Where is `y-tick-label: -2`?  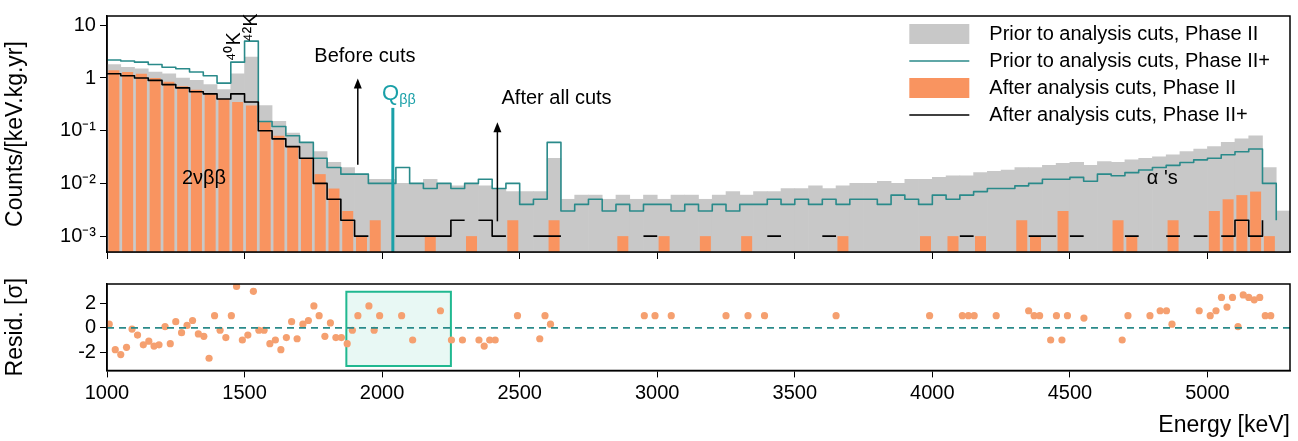
y-tick-label: -2 is located at coordinates (87, 350).